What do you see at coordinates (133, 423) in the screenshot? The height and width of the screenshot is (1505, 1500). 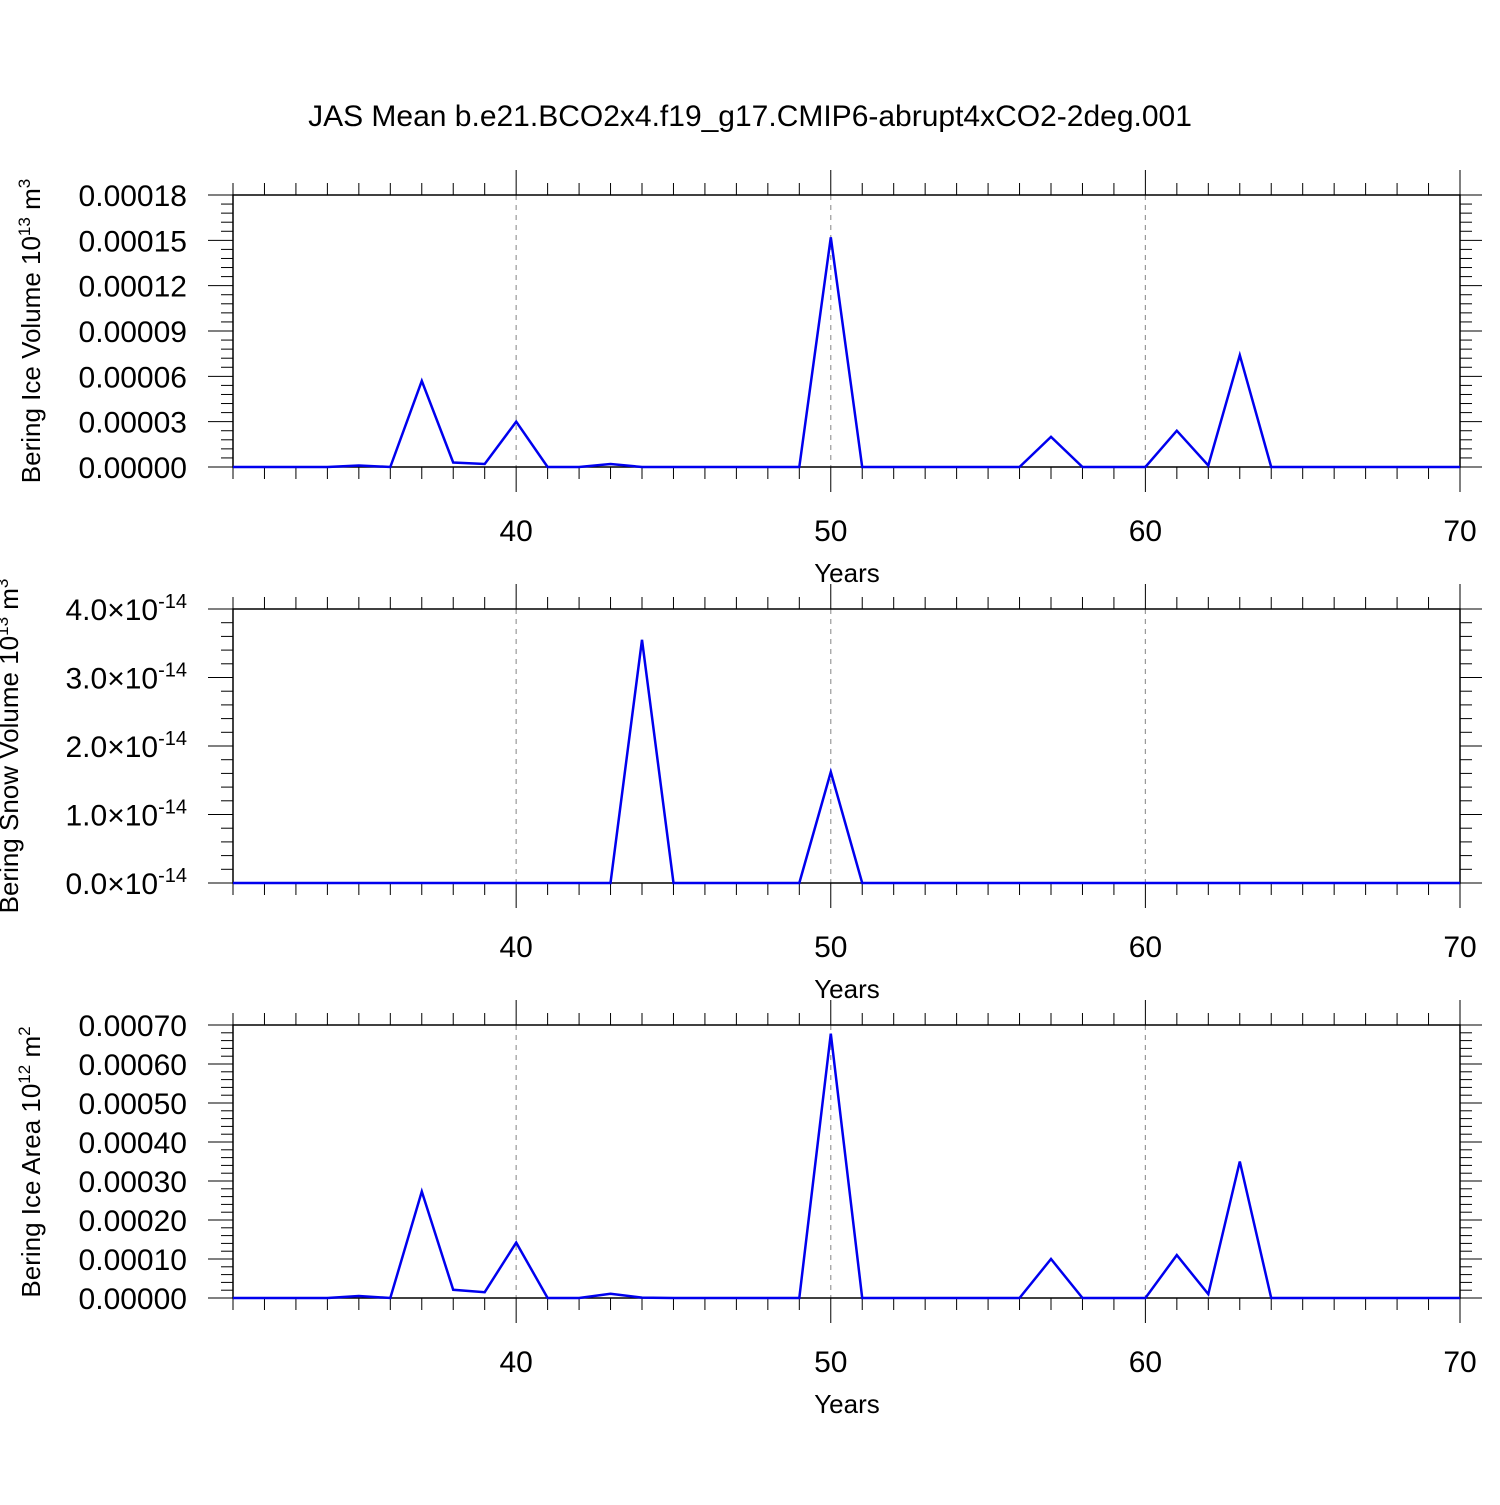 I see `y-tick-label: 0.00003` at bounding box center [133, 423].